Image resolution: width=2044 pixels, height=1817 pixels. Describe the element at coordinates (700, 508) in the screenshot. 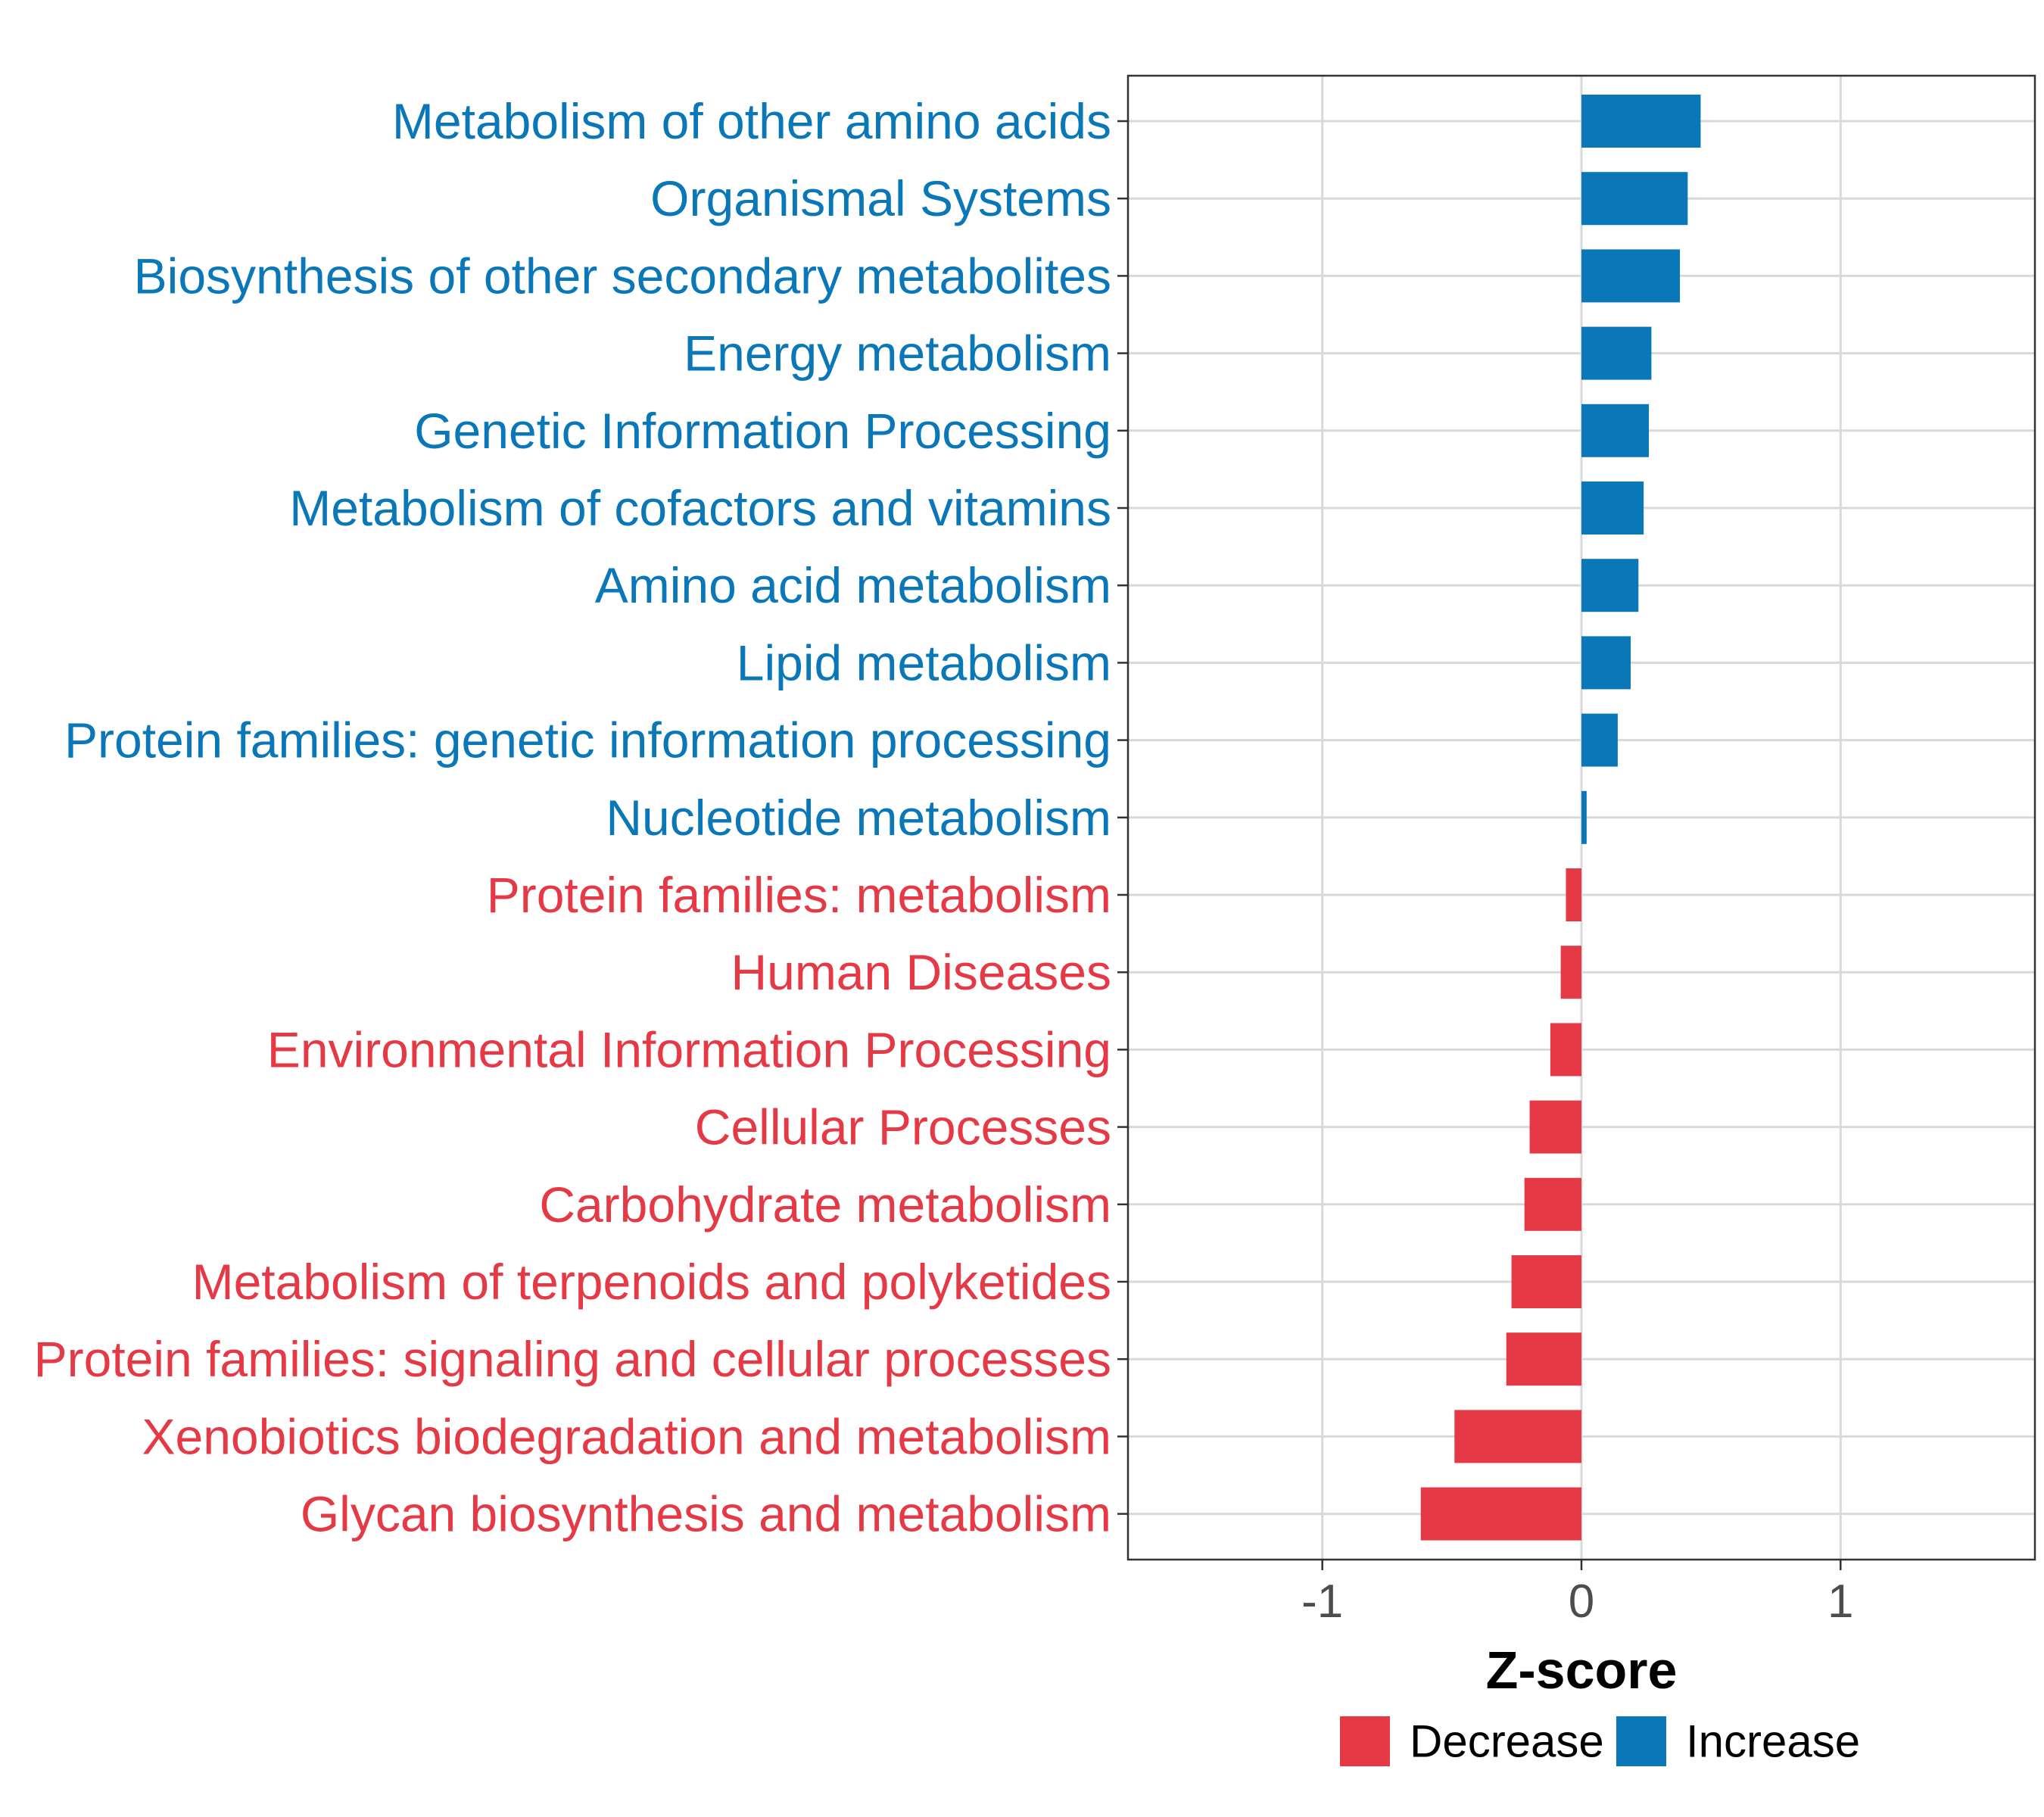

I see `category-label: Metabolism of cofactors and vitamins` at that location.